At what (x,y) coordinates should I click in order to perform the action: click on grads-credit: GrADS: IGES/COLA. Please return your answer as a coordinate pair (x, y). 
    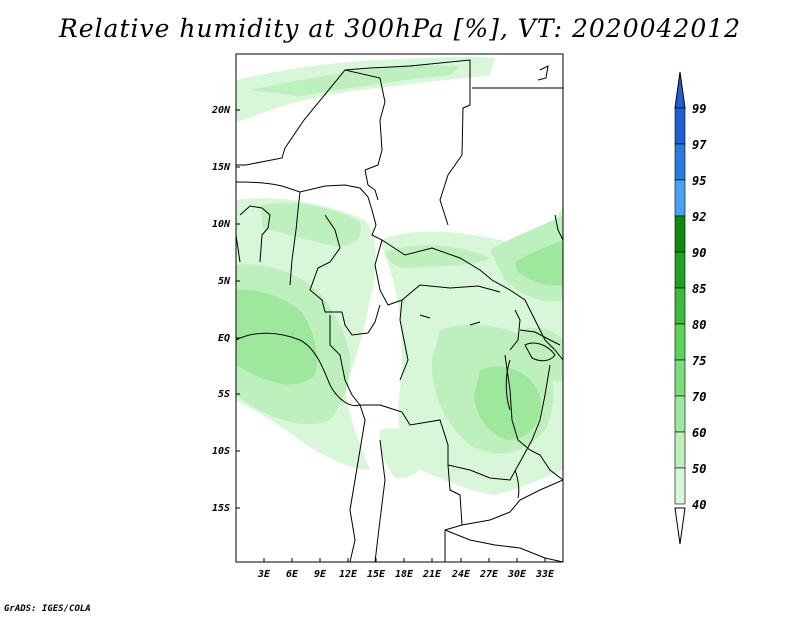
    Looking at the image, I should click on (47, 609).